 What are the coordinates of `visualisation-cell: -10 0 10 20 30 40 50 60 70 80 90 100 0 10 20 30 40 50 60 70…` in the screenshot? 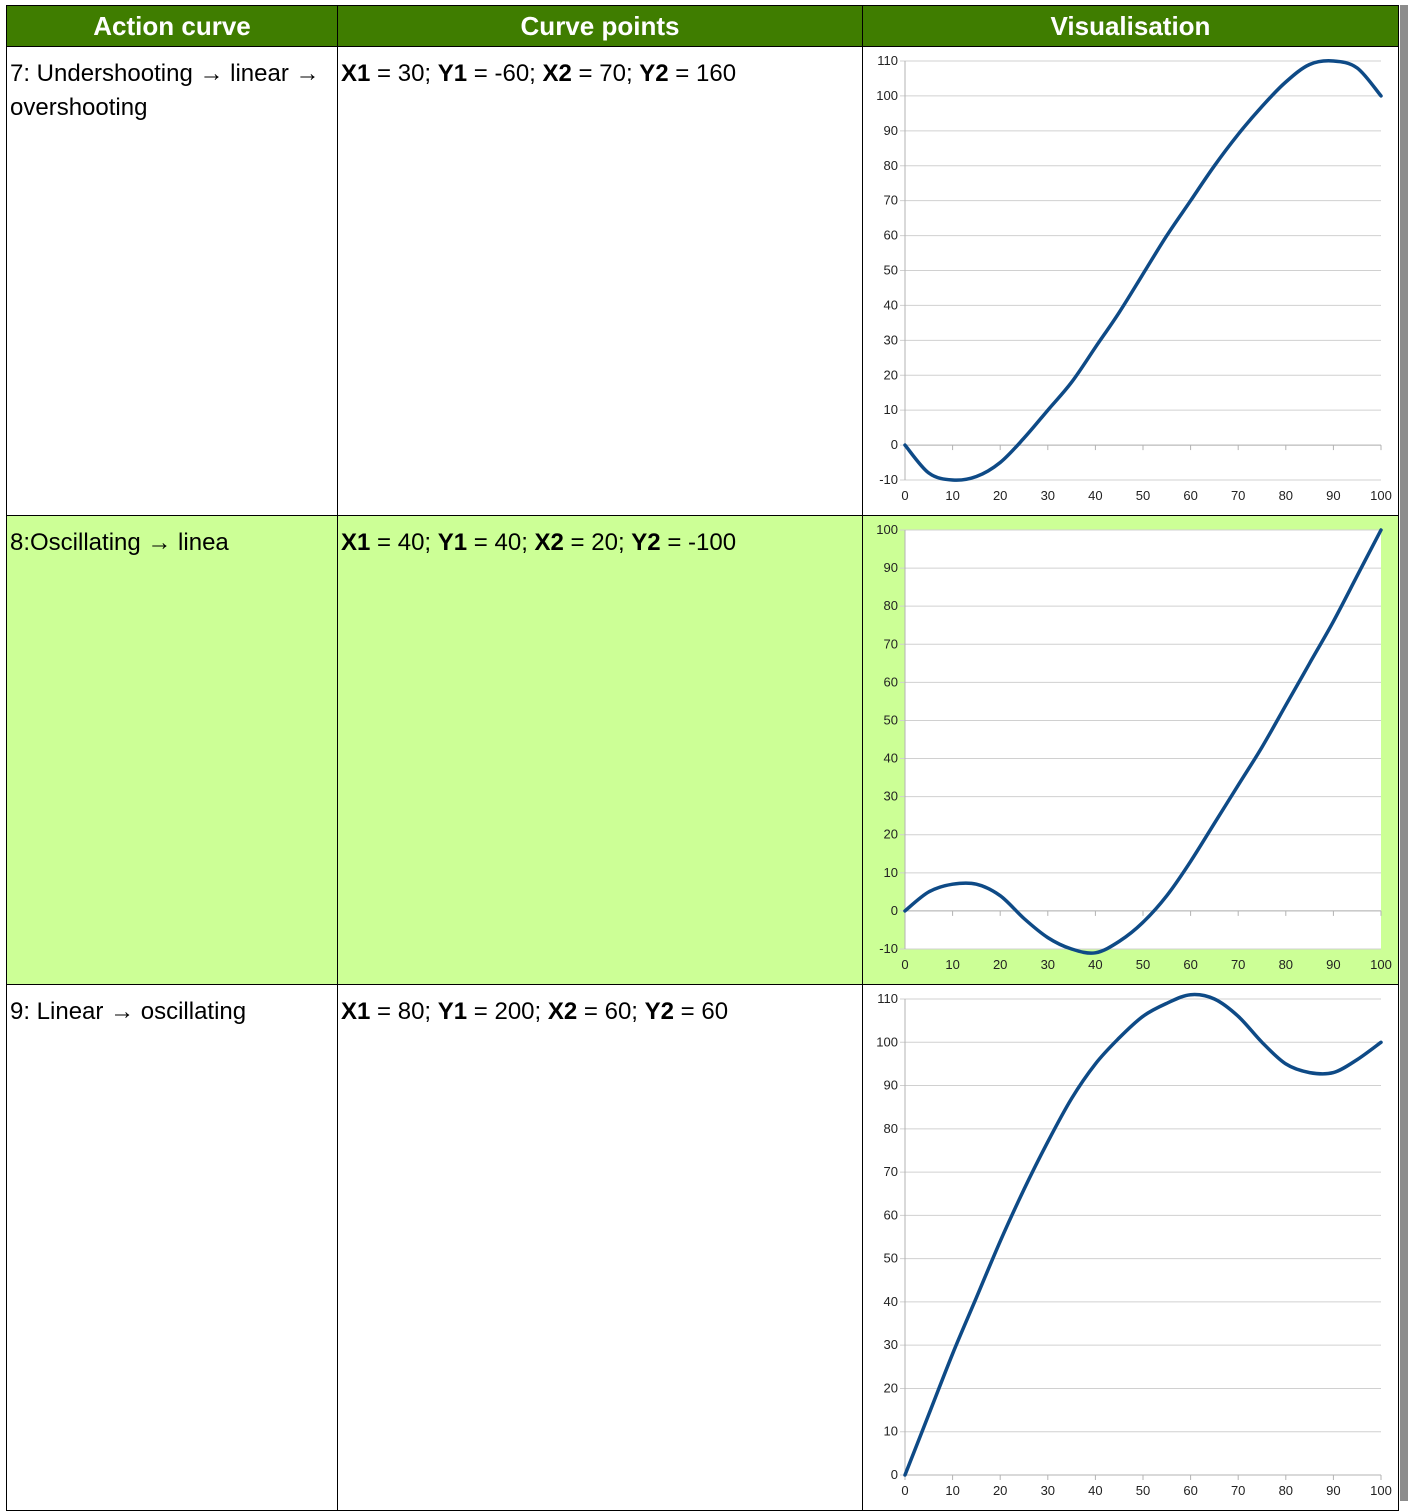 It's located at (1130, 750).